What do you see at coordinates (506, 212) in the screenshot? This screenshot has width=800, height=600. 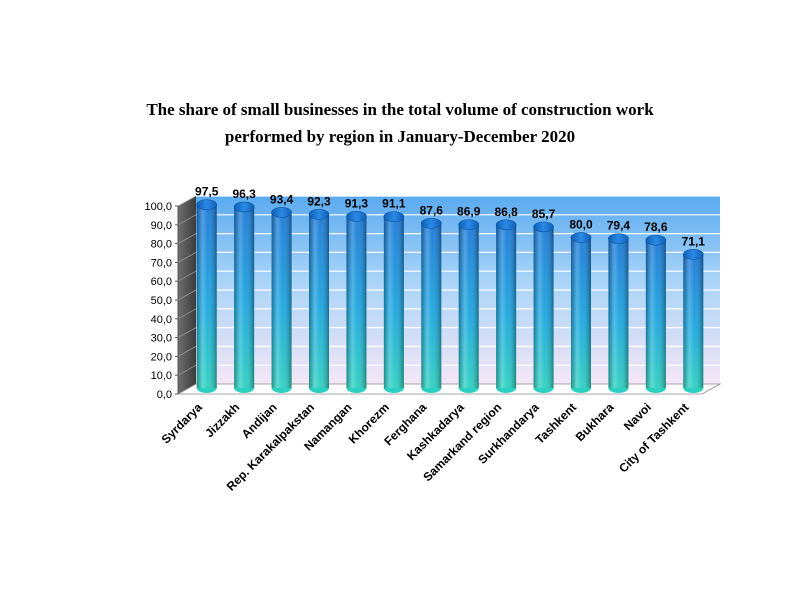 I see `data-label: 86,8` at bounding box center [506, 212].